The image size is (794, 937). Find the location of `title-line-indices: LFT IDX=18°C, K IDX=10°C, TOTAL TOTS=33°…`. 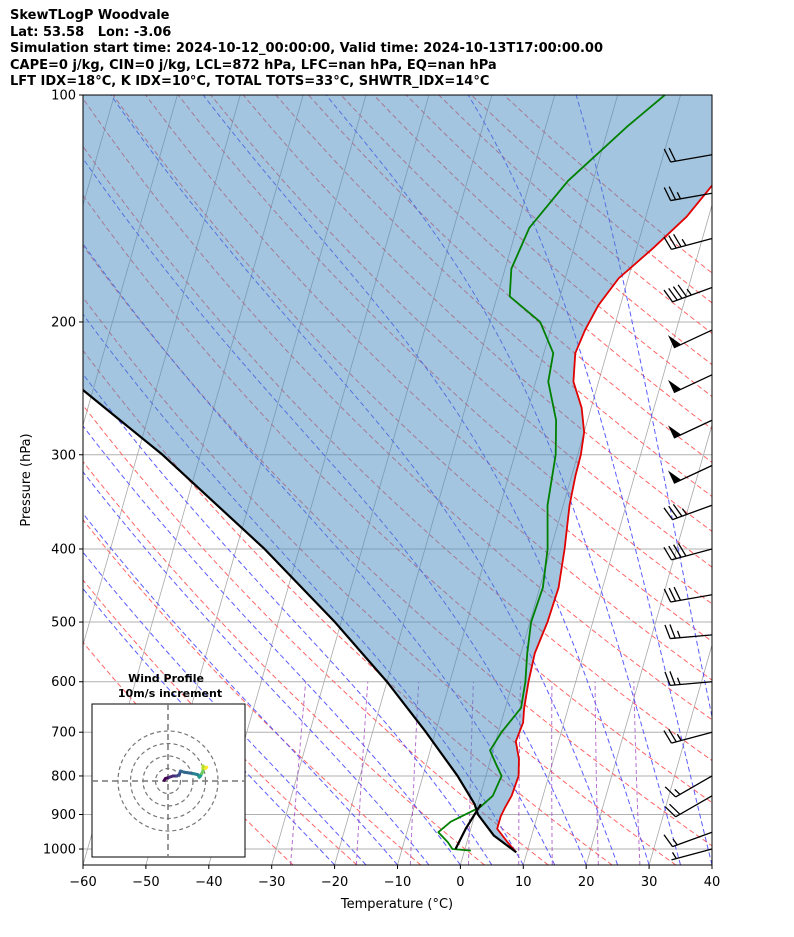

title-line-indices: LFT IDX=18°C, K IDX=10°C, TOTAL TOTS=33°… is located at coordinates (250, 81).